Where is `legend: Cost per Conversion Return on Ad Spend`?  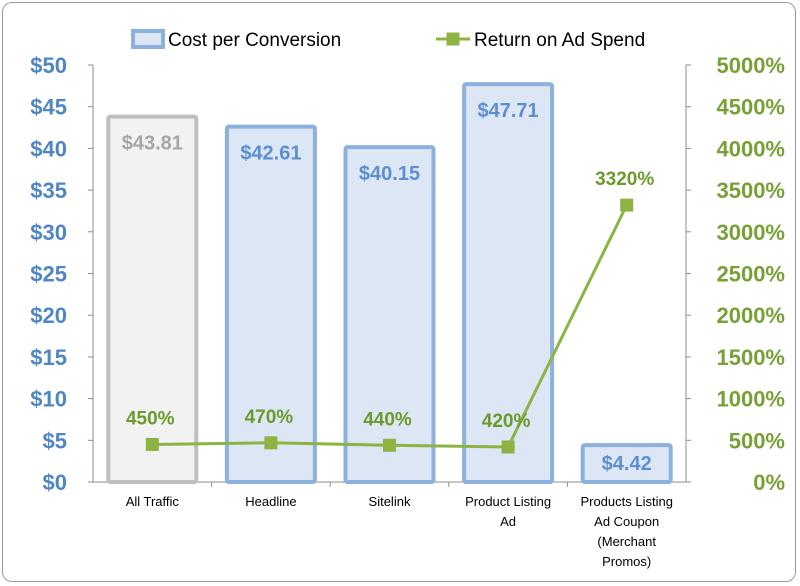 legend: Cost per Conversion Return on Ad Spend is located at coordinates (388, 40).